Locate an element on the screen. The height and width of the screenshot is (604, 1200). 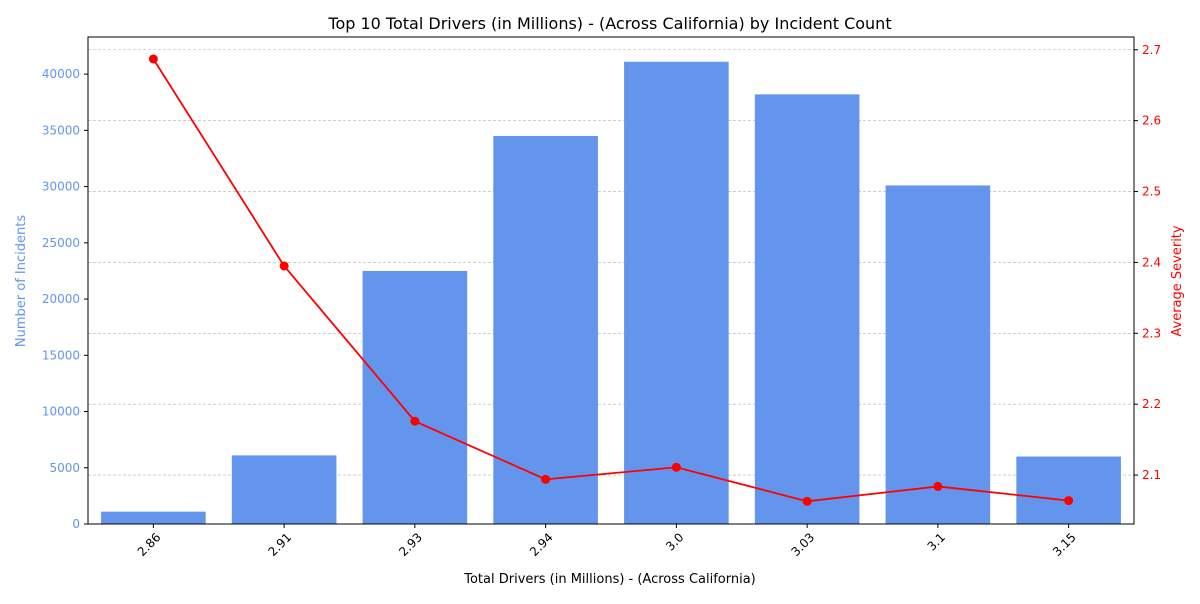
y-axis-label: Number of Incidents is located at coordinates (21, 281).